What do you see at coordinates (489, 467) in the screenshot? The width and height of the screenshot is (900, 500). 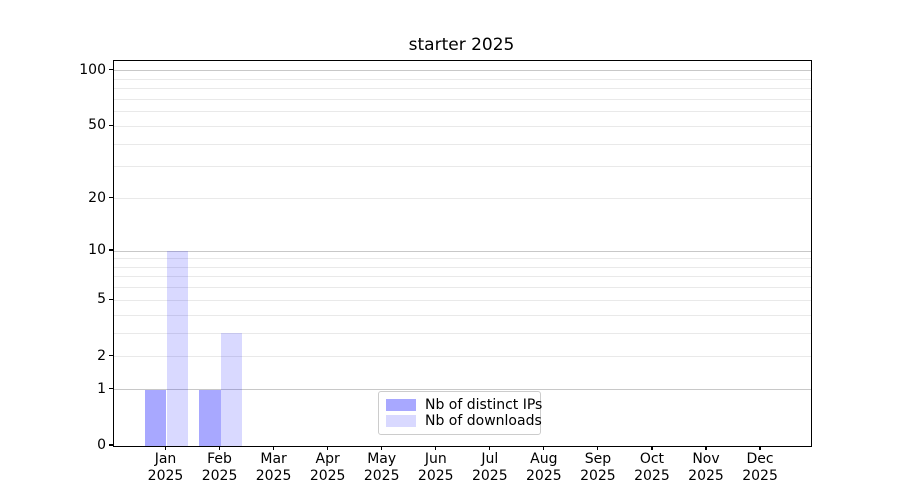 I see `x-tick-label-jul: Jul 2025` at bounding box center [489, 467].